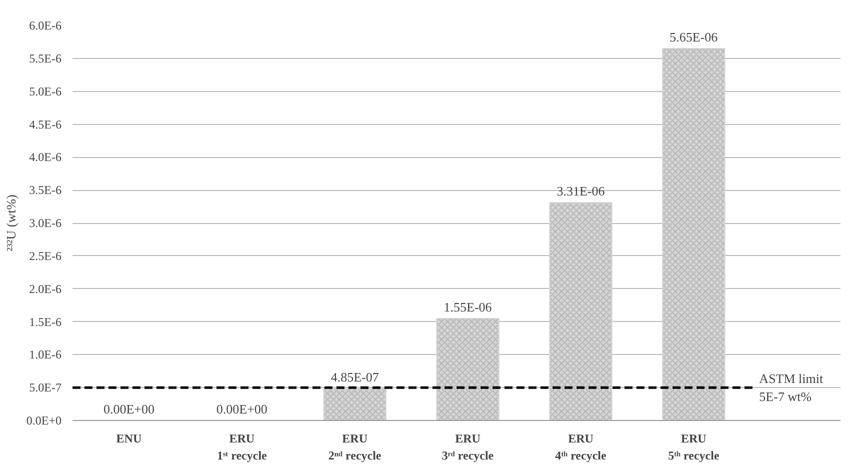  I want to click on y-tick-label: 2.5E-6, so click(45, 255).